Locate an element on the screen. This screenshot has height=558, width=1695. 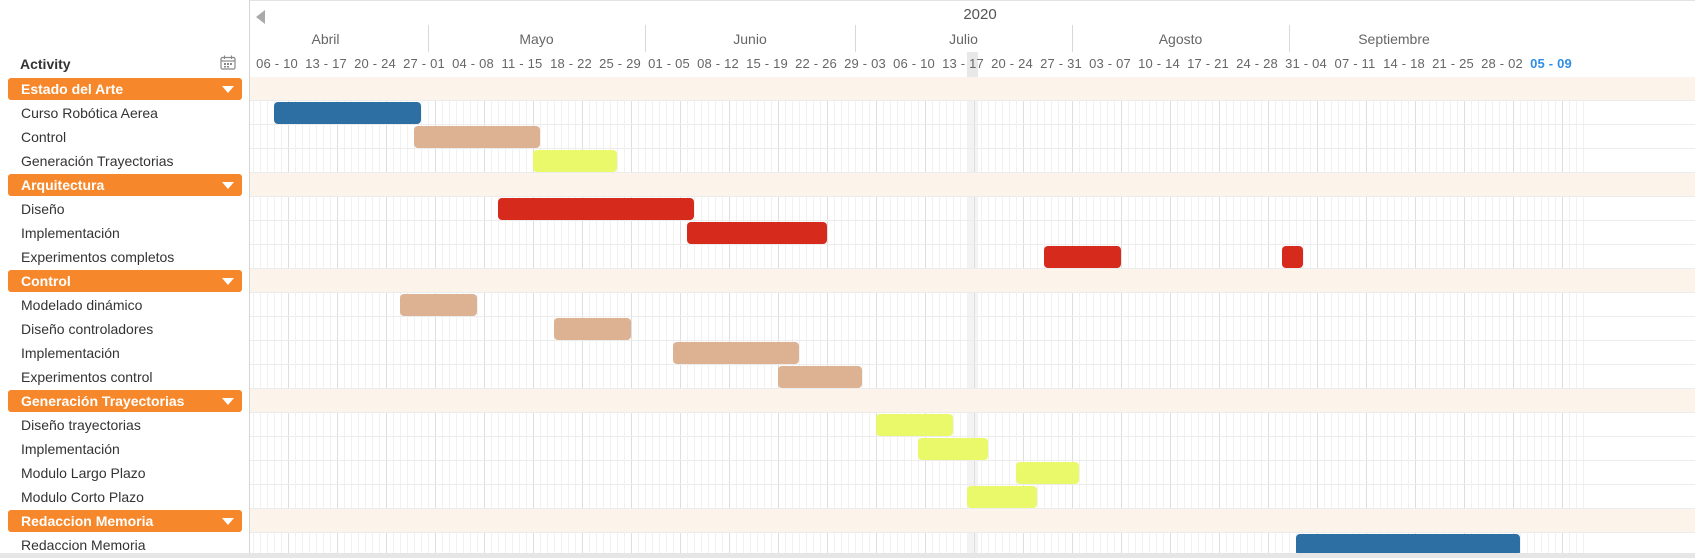
week-label: 18 - 22 is located at coordinates (571, 63).